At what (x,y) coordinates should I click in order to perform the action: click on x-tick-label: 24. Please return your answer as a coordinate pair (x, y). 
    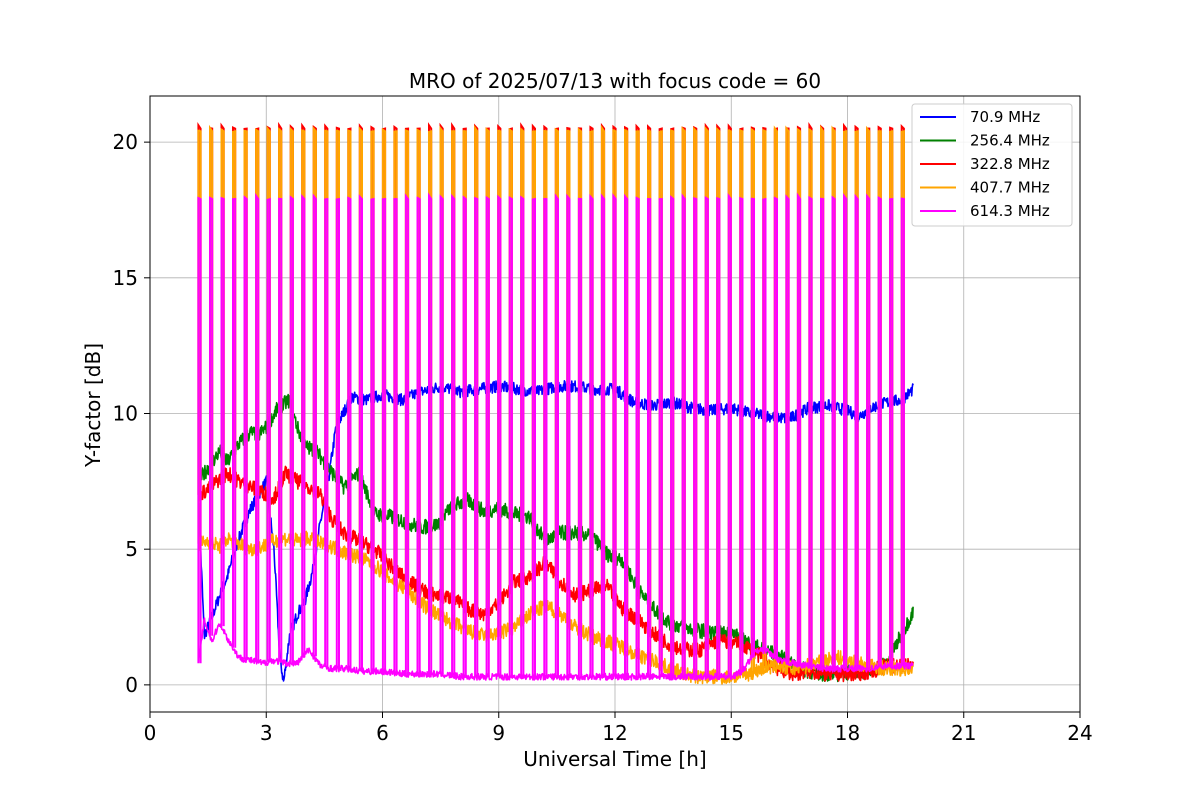
    Looking at the image, I should click on (1079, 733).